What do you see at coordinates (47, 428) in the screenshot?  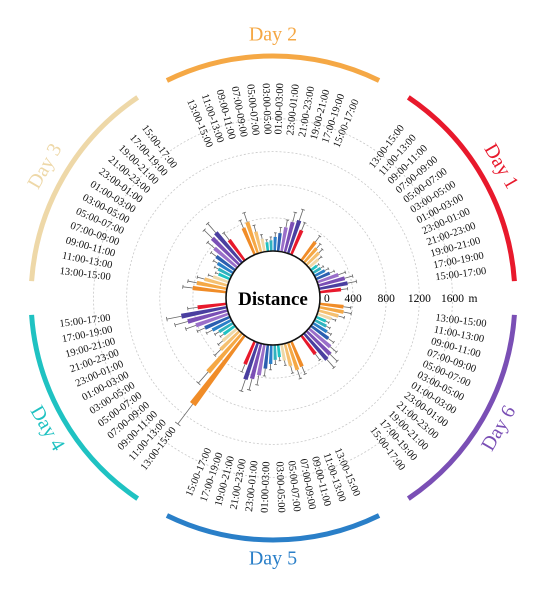 I see `day-label: Day 4` at bounding box center [47, 428].